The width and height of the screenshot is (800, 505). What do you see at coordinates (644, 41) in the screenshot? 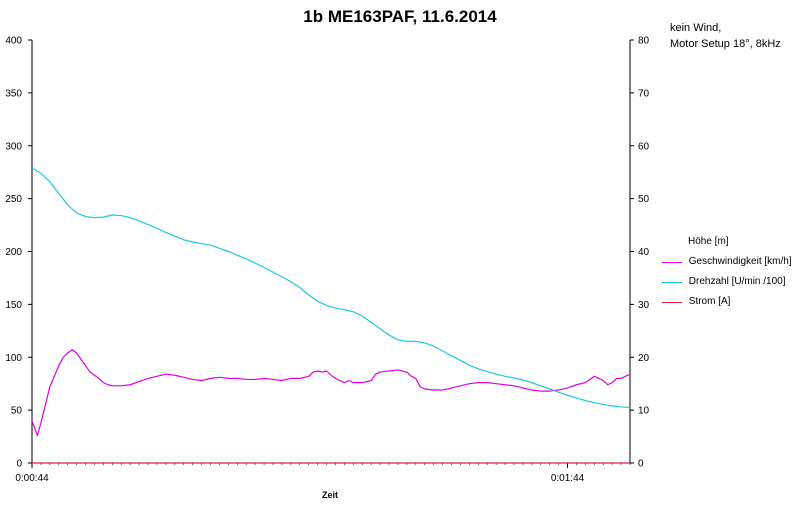
I see `y-right-tick-label: 80` at bounding box center [644, 41].